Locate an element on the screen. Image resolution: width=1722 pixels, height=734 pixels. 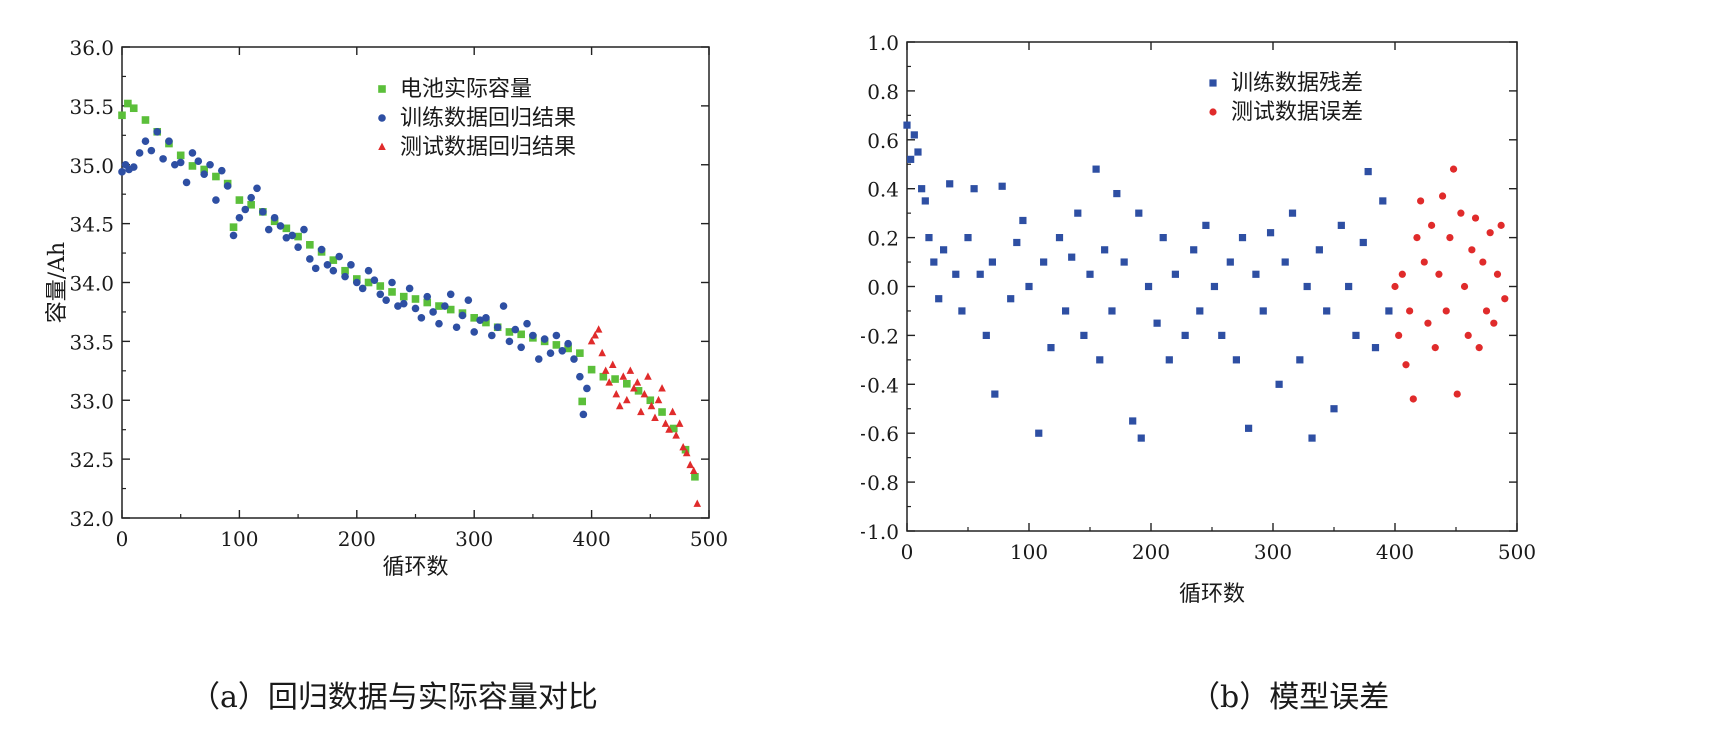
x-tick-label: 100 is located at coordinates (1029, 552).